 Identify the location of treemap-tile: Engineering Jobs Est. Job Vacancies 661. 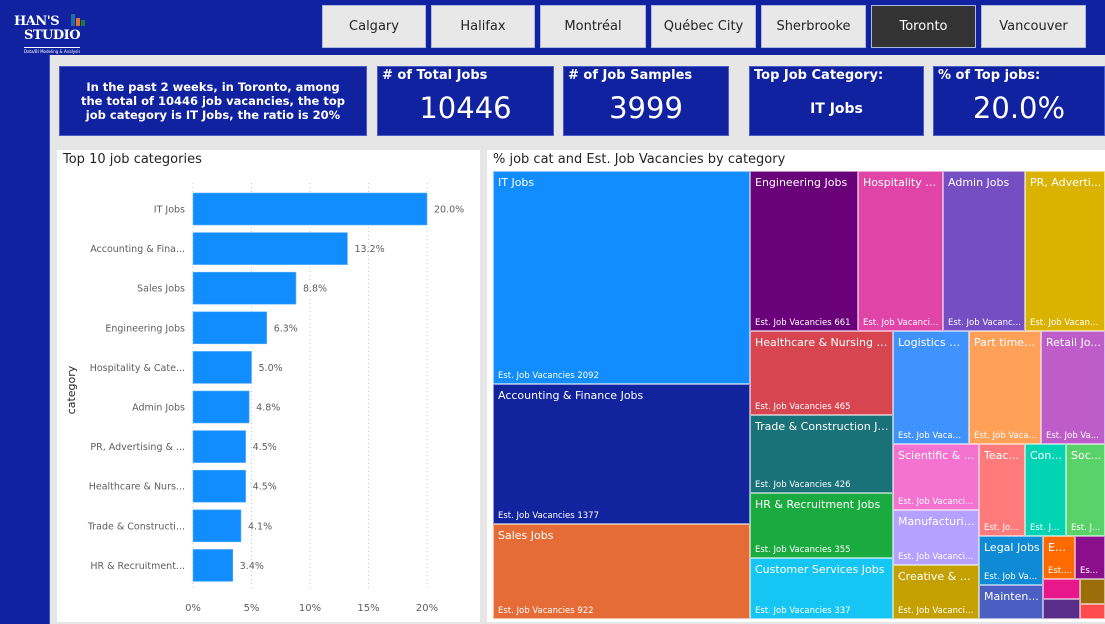
(804, 251).